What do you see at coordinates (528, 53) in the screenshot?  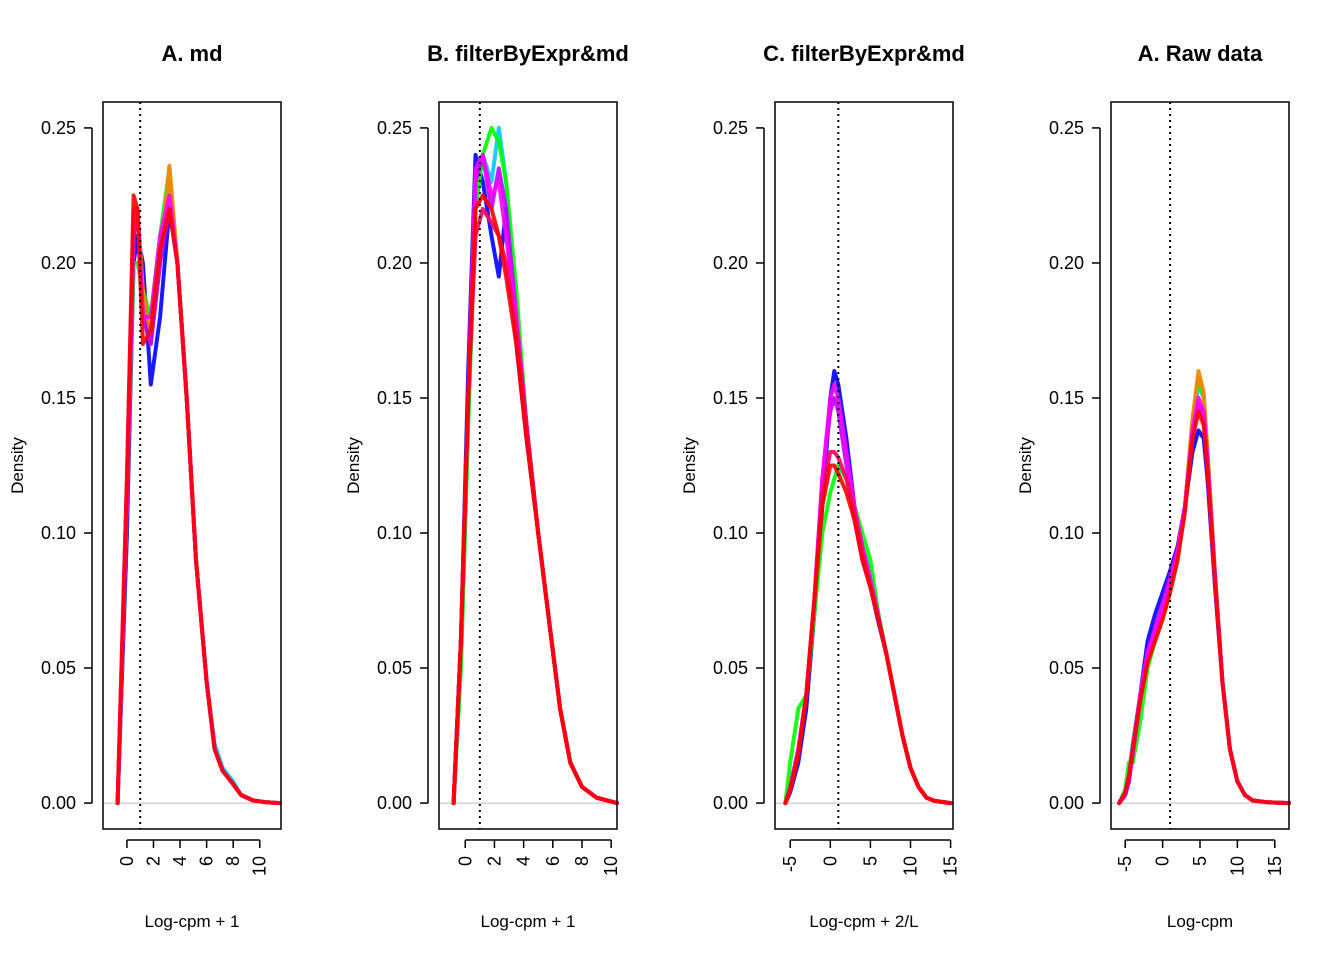 I see `panel-title: B. filterByExpr&md` at bounding box center [528, 53].